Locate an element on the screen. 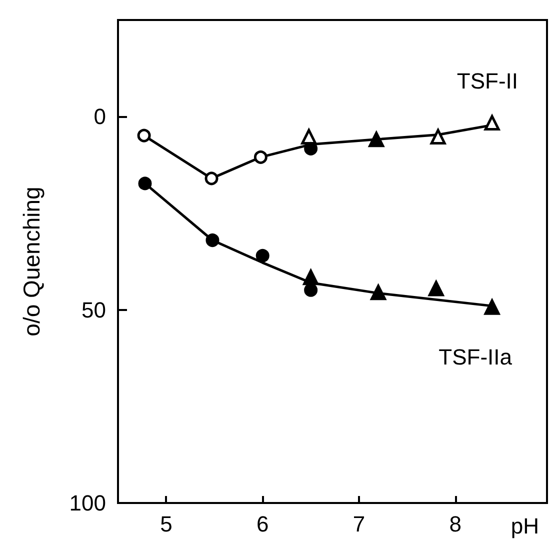 This screenshot has width=558, height=548. x-tick-label: 7 is located at coordinates (359, 524).